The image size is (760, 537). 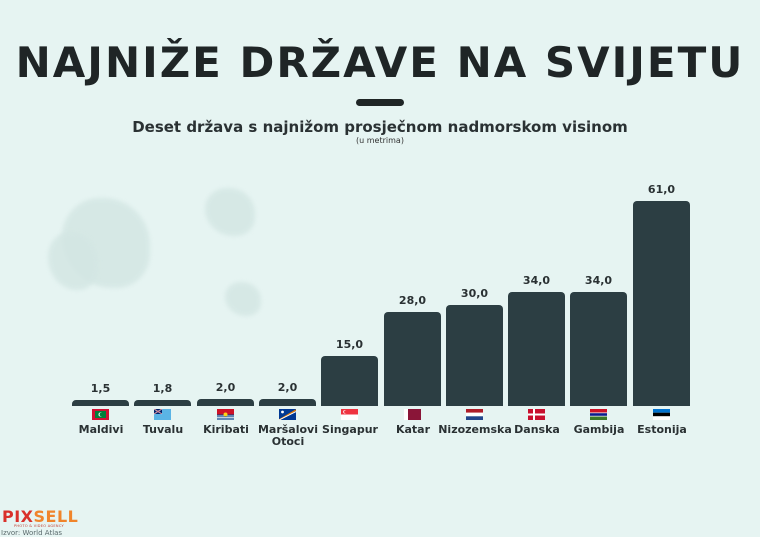 What do you see at coordinates (162, 413) in the screenshot?
I see `flag-tuvalu-icon` at bounding box center [162, 413].